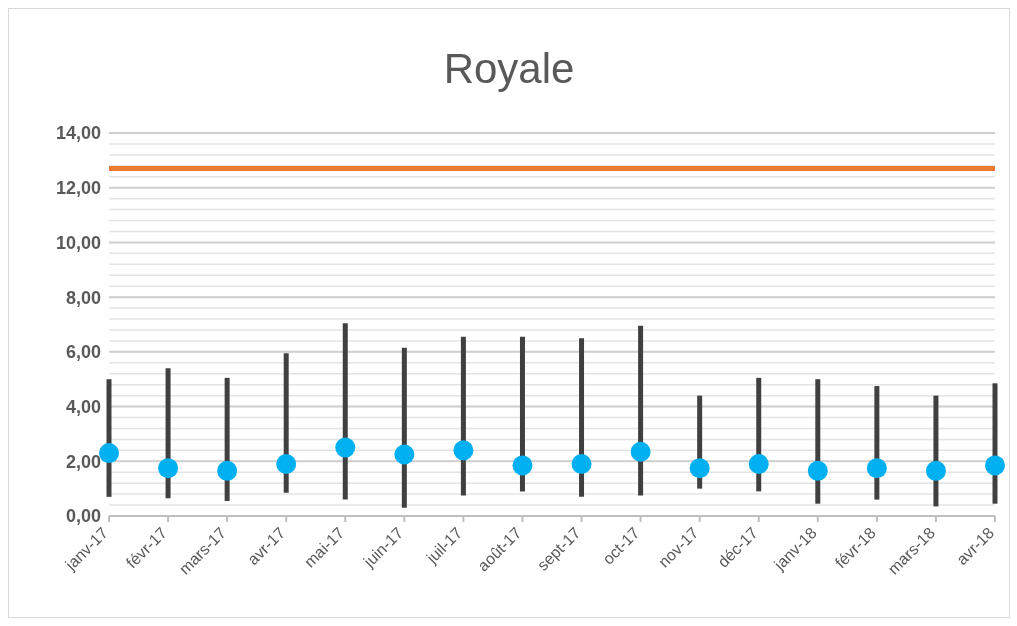 The height and width of the screenshot is (626, 1017). I want to click on y-tick-label: 12,00, so click(78, 188).